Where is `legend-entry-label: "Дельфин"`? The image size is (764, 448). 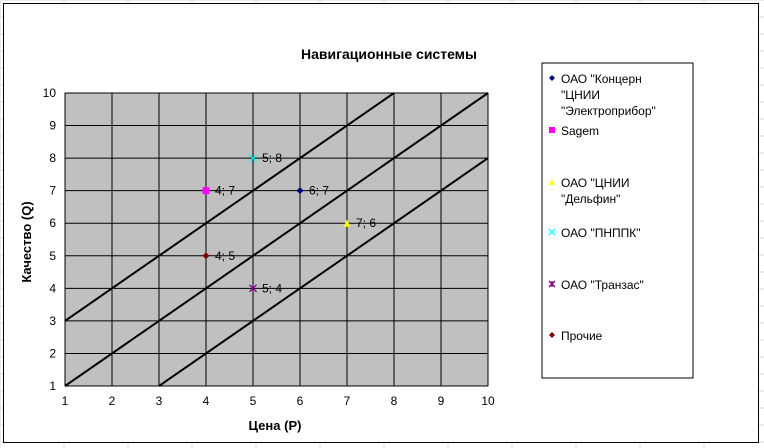 legend-entry-label: "Дельфин" is located at coordinates (590, 199).